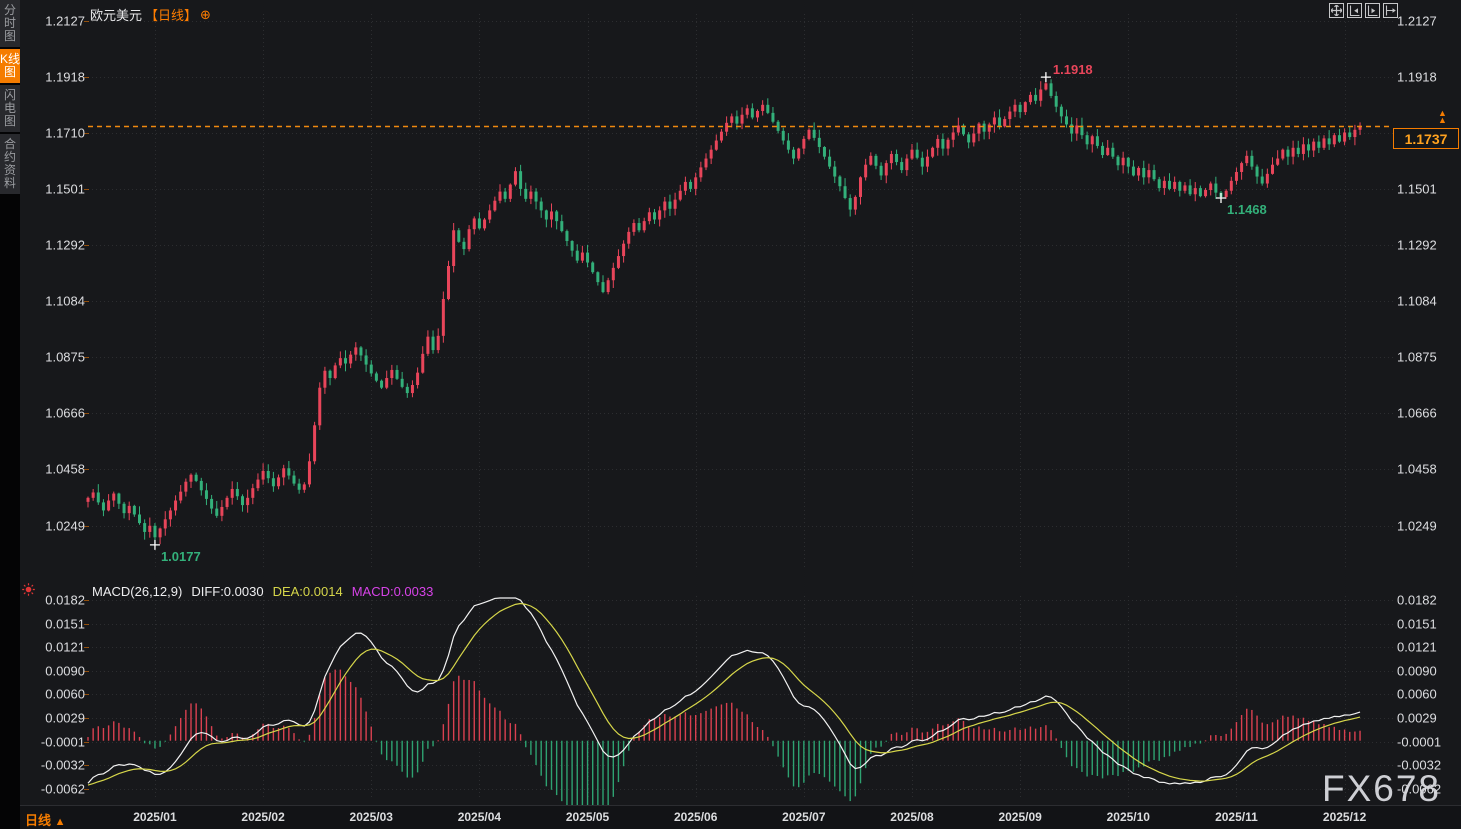  I want to click on compress-left-icon, so click(1354, 10).